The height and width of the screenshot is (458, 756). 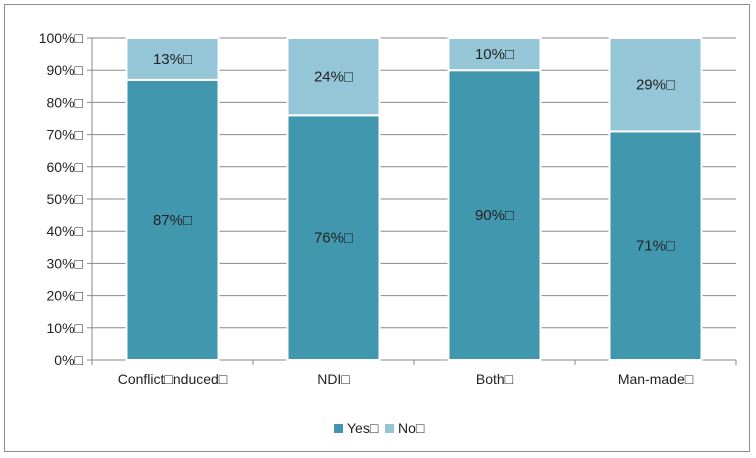 I want to click on x-category-label: Man-made□, so click(x=656, y=379).